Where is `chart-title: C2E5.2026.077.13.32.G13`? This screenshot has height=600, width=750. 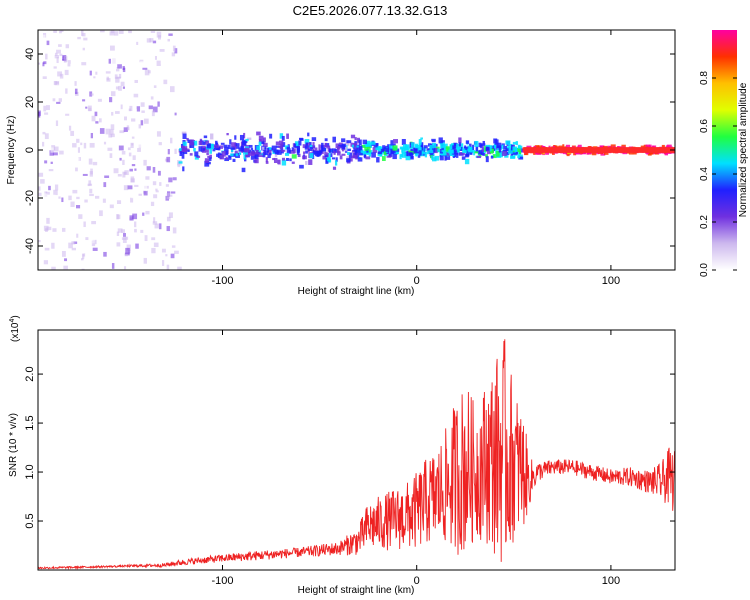
chart-title: C2E5.2026.077.13.32.G13 is located at coordinates (370, 10).